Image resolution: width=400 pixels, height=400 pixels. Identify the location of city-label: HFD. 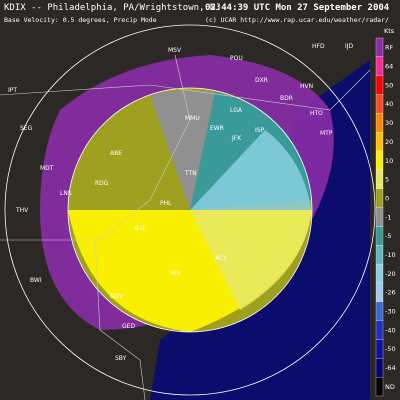
(318, 46).